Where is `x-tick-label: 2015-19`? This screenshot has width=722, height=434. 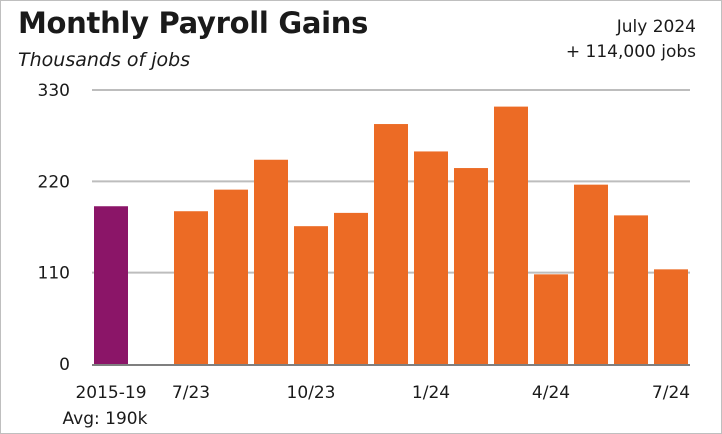
x-tick-label: 2015-19 is located at coordinates (110, 393).